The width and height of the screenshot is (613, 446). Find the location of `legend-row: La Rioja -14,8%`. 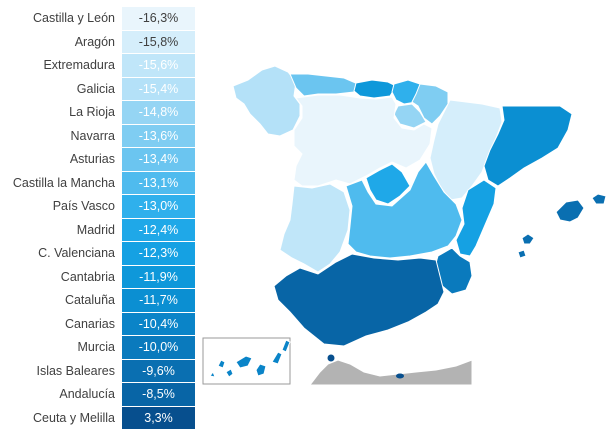

legend-row: La Rioja -14,8% is located at coordinates (100, 113).